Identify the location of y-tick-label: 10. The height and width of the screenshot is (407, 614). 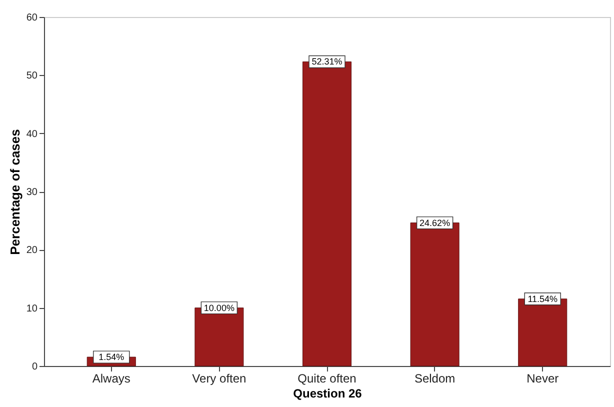
(32, 308).